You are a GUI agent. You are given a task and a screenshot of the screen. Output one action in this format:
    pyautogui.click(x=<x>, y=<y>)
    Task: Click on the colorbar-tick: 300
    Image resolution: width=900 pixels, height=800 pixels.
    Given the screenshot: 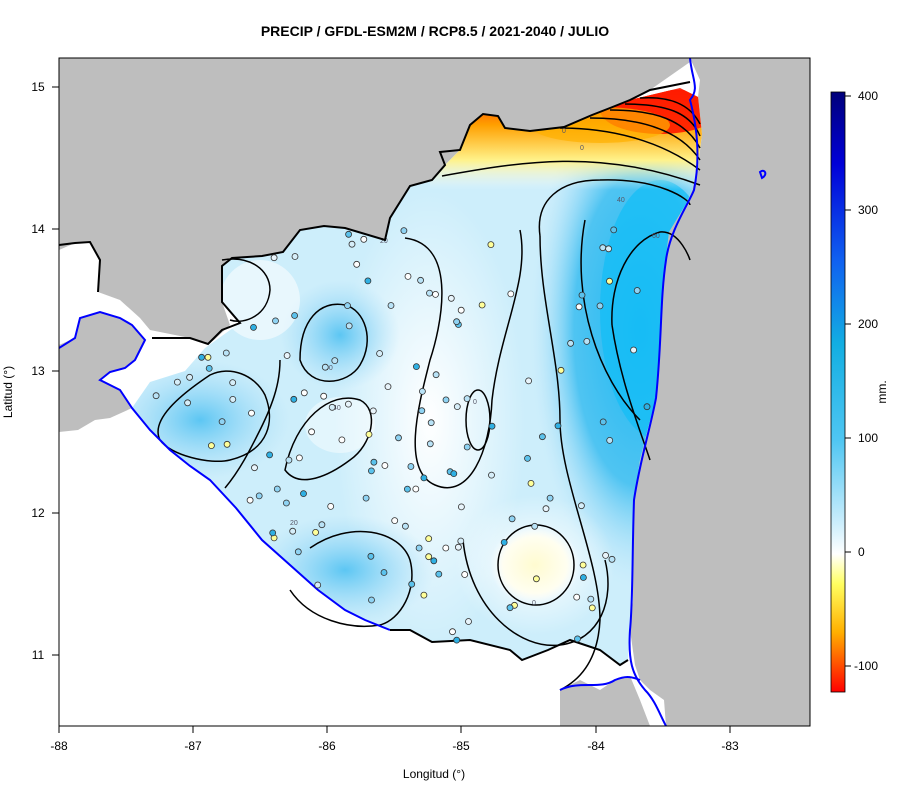 What is the action you would take?
    pyautogui.click(x=868, y=210)
    